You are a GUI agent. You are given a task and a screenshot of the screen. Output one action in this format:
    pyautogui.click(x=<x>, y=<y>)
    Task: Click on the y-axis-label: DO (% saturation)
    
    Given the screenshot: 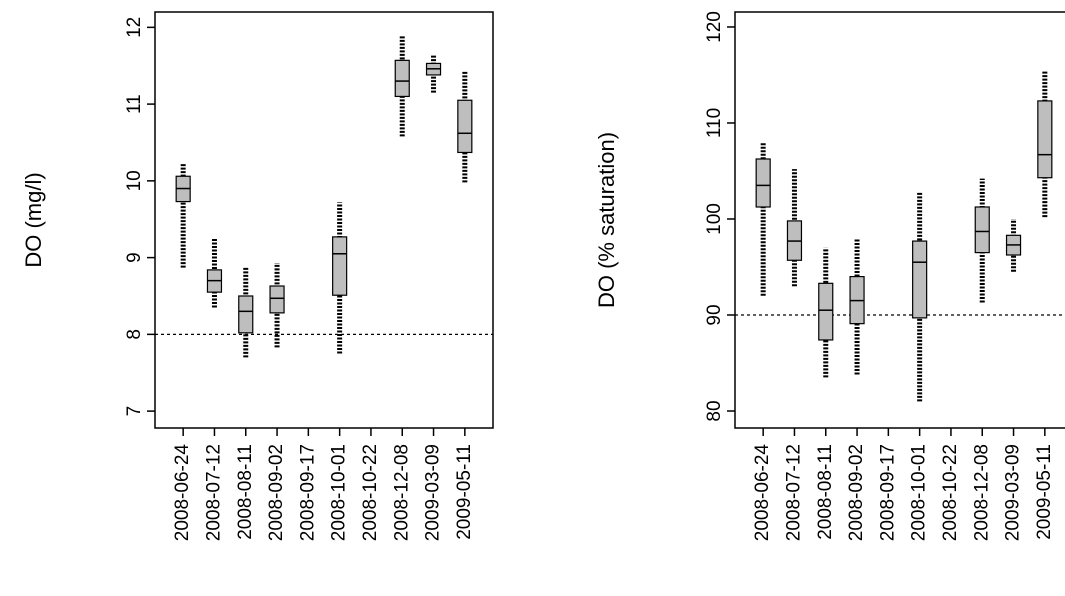 What is the action you would take?
    pyautogui.click(x=606, y=220)
    